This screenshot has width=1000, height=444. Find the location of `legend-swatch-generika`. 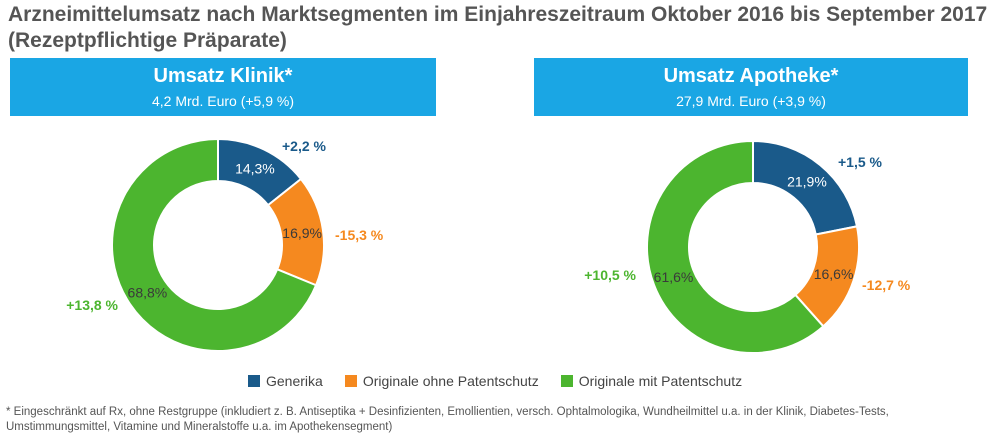

legend-swatch-generika is located at coordinates (254, 381).